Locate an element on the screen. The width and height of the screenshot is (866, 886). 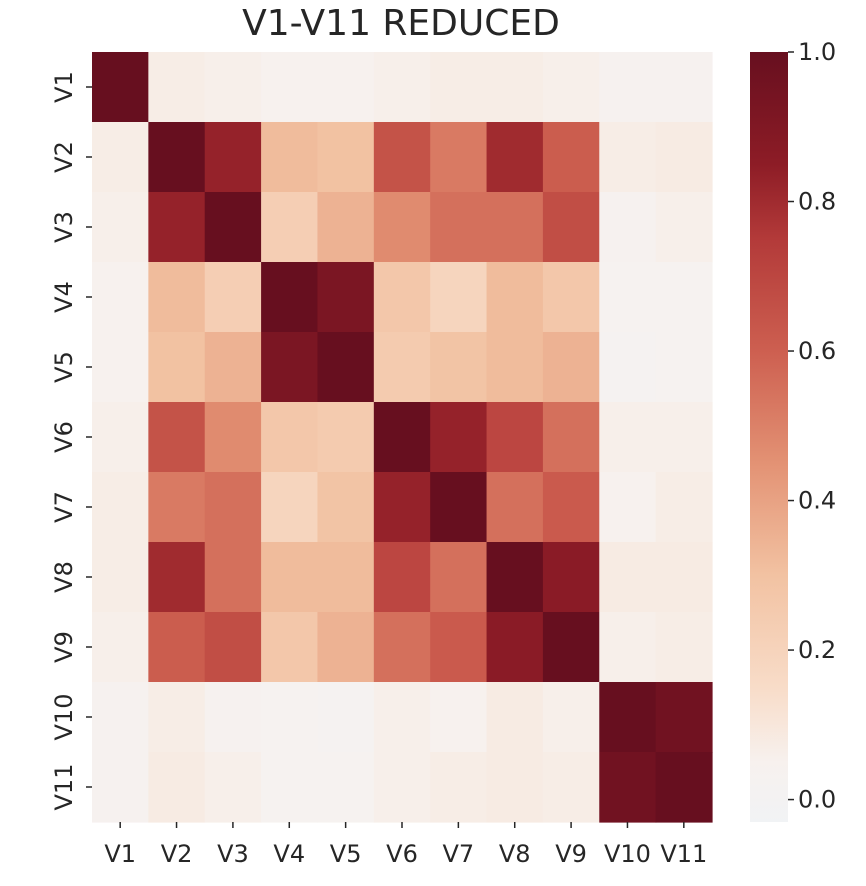
y-tick-label: V7 is located at coordinates (64, 507).